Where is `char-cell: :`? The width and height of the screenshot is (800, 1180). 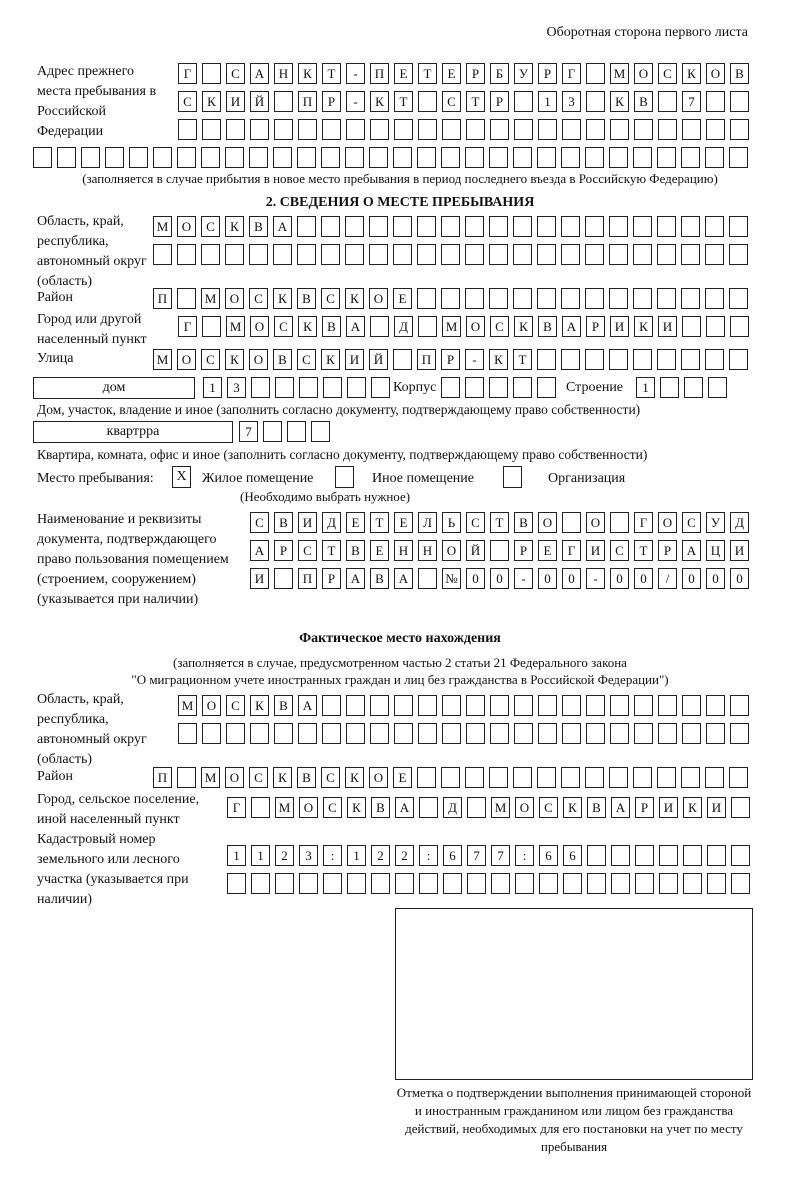
char-cell: : is located at coordinates (524, 855).